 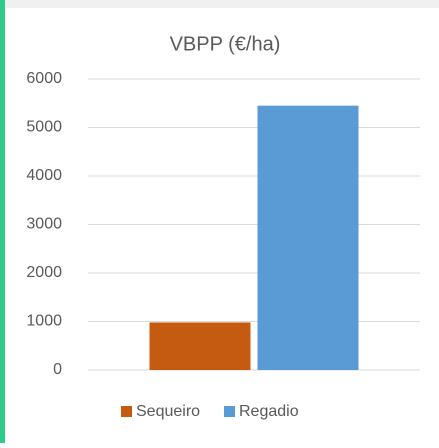 What do you see at coordinates (225, 44) in the screenshot?
I see `chart-title: VBPP (€/ha)` at bounding box center [225, 44].